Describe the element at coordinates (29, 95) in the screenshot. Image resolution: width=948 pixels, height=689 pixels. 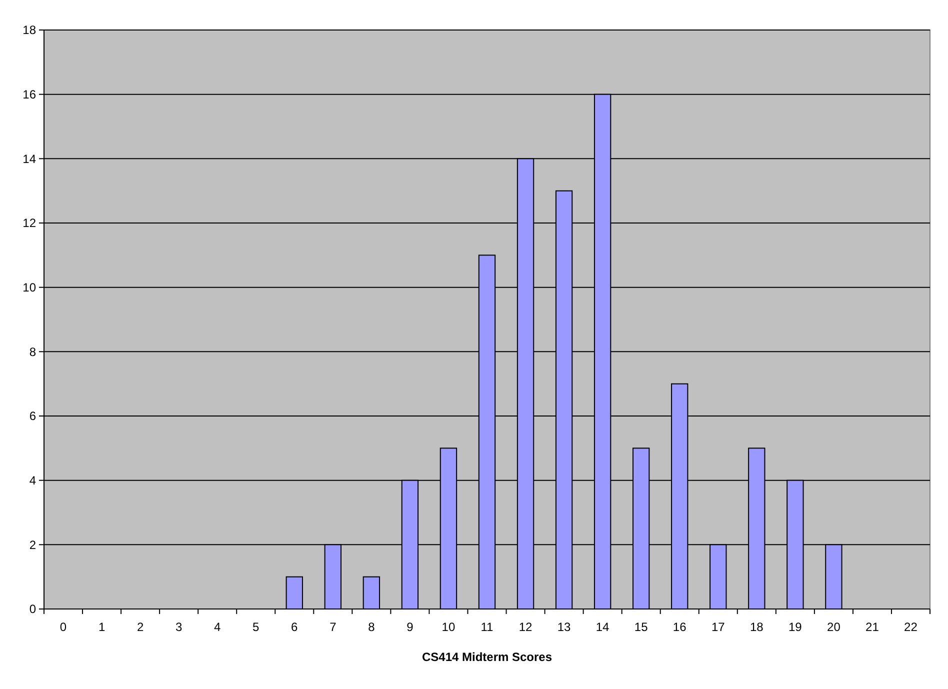
I see `y-tick-label: 16` at that location.